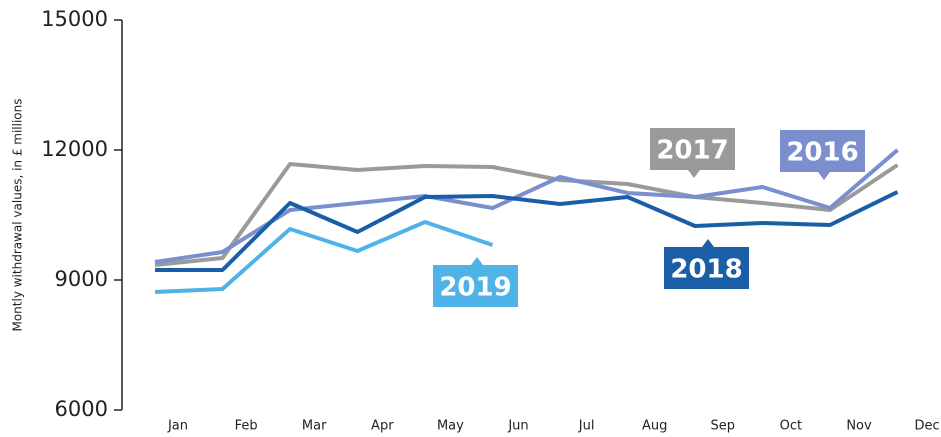 Image resolution: width=941 pixels, height=437 pixels. I want to click on y-axis-label: Montly withdrawal values, in £ millions, so click(18, 214).